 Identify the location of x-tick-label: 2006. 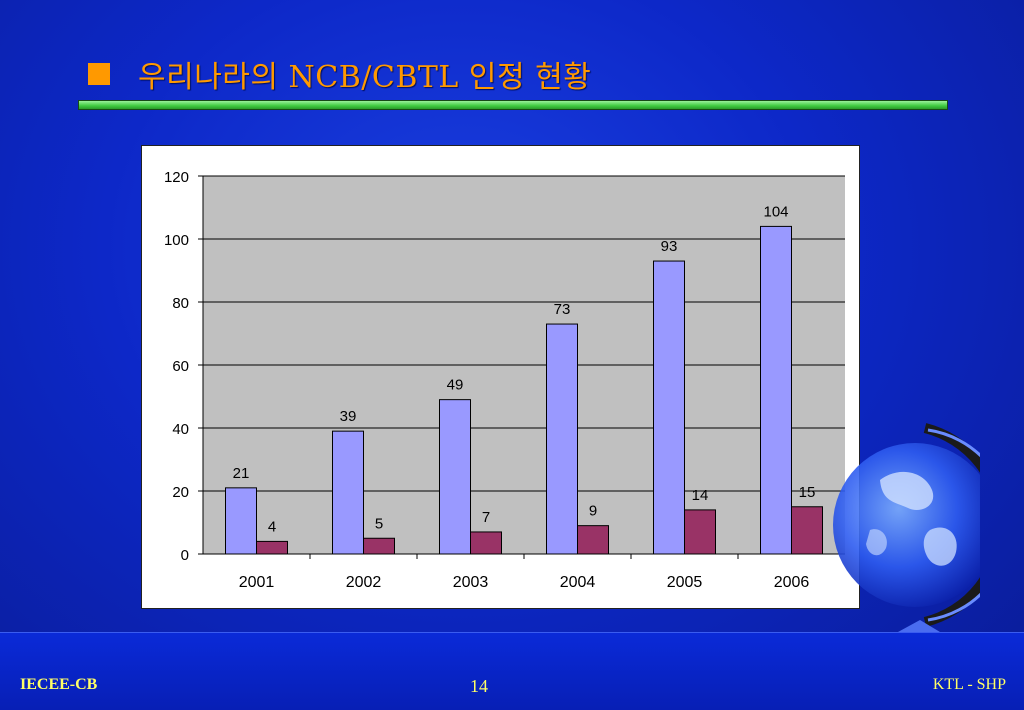
(792, 582).